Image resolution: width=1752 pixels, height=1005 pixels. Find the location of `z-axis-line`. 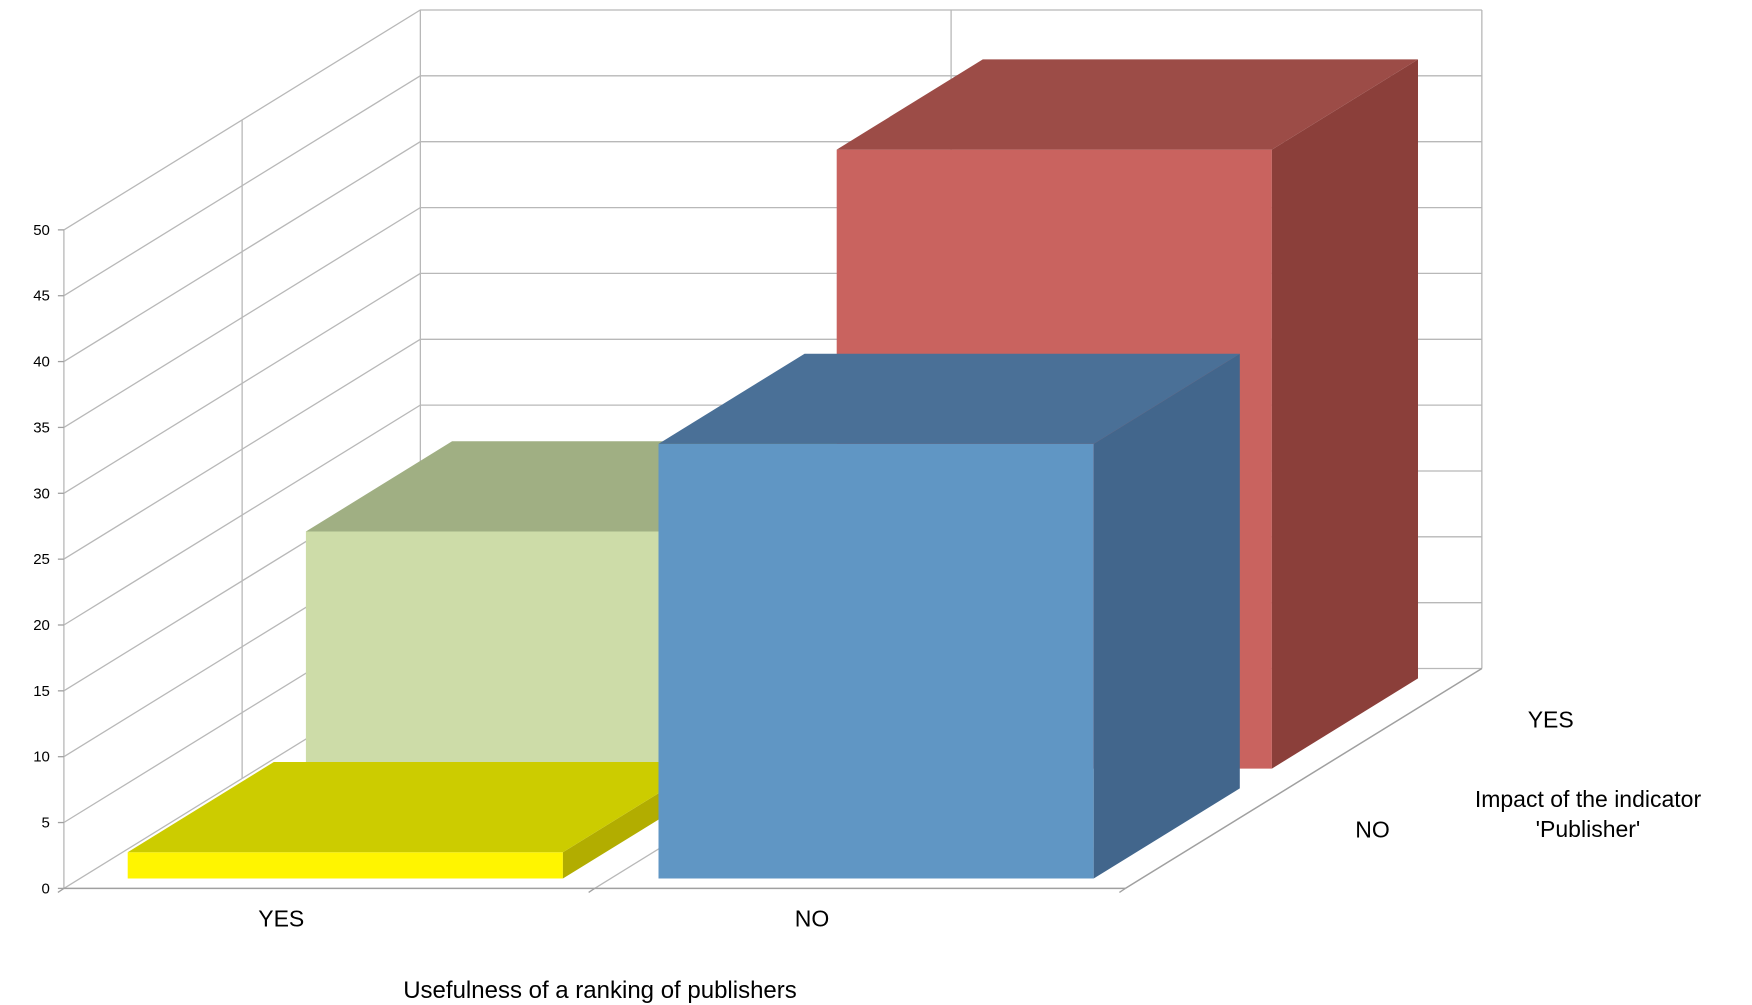

z-axis-line is located at coordinates (1304, 778).